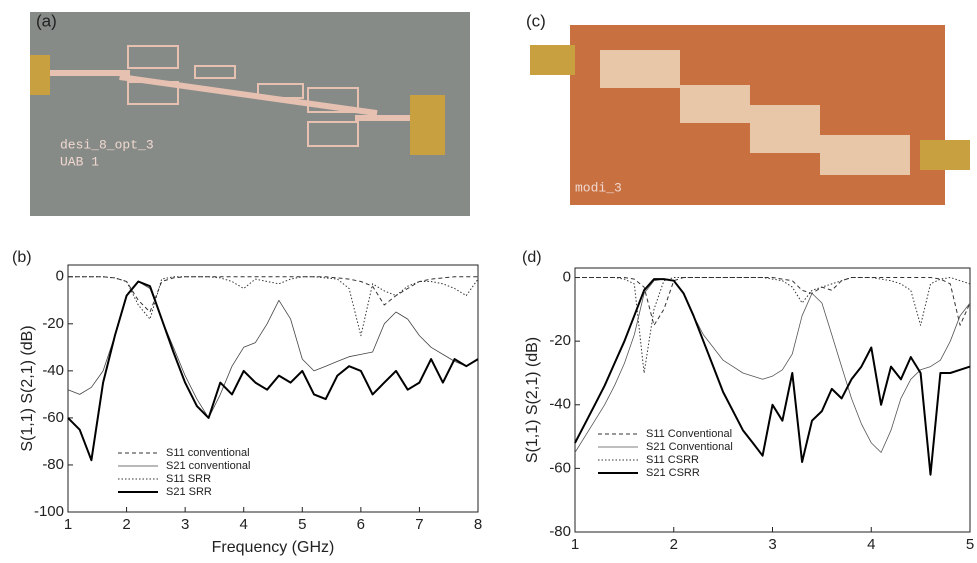 The height and width of the screenshot is (563, 977). What do you see at coordinates (419, 524) in the screenshot?
I see `x-tick-label: 7` at bounding box center [419, 524].